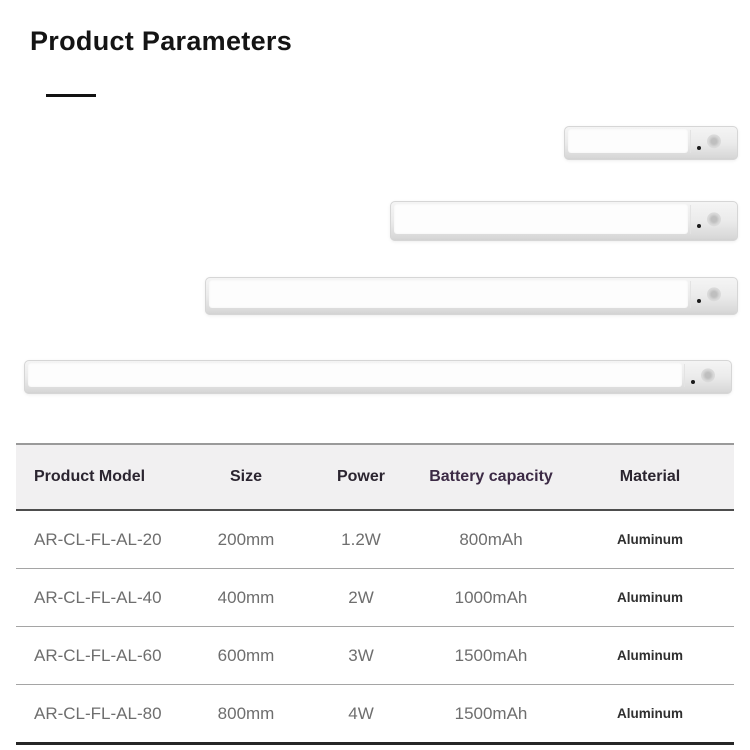  What do you see at coordinates (361, 597) in the screenshot?
I see `cell-power: 2W` at bounding box center [361, 597].